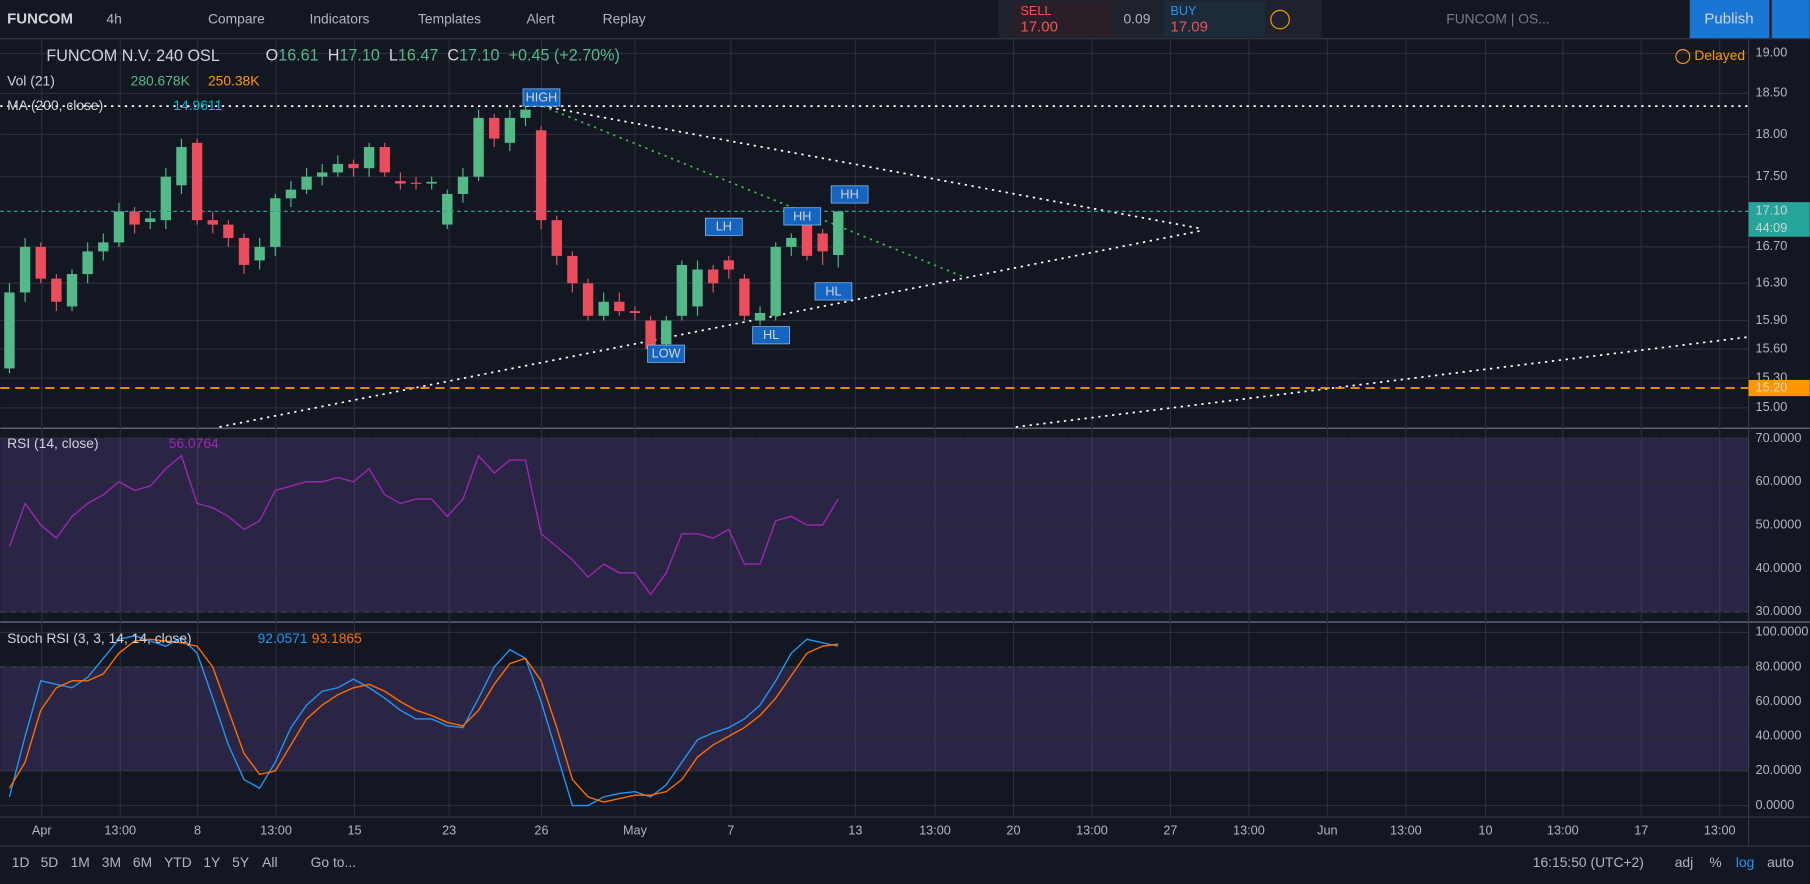  I want to click on x-tick-label: 26, so click(541, 830).